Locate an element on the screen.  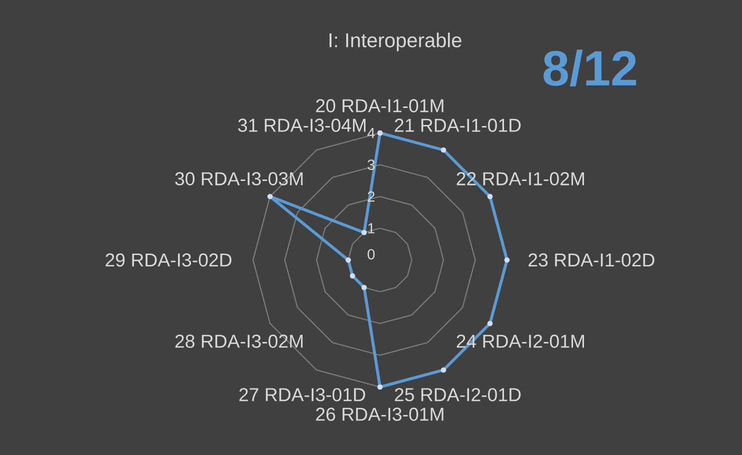
chart-title: I: Interoperable is located at coordinates (396, 42).